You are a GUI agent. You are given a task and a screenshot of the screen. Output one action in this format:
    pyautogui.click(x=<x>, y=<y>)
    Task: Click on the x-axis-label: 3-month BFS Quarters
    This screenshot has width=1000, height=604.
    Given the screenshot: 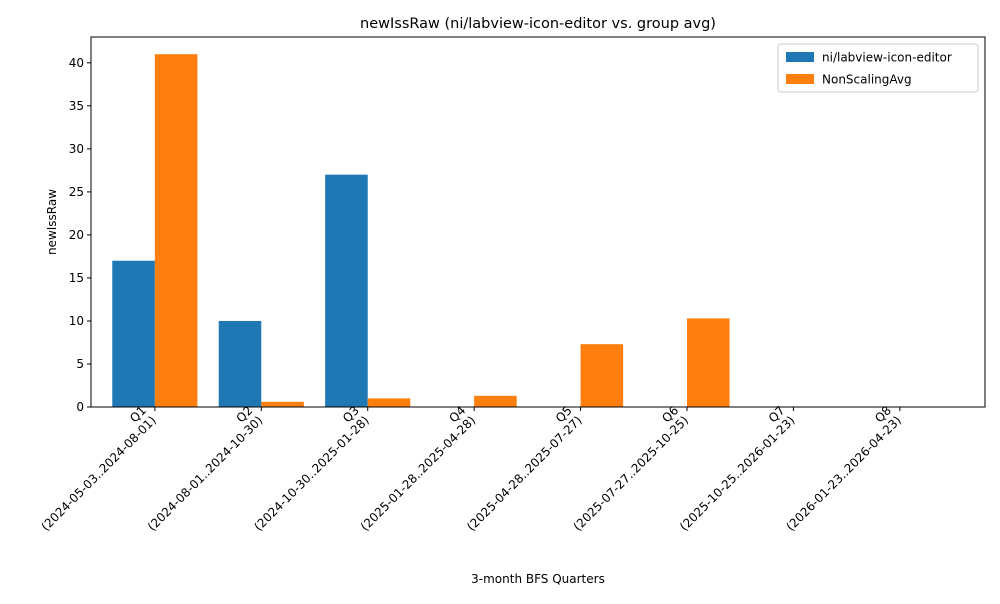 What is the action you would take?
    pyautogui.click(x=538, y=579)
    